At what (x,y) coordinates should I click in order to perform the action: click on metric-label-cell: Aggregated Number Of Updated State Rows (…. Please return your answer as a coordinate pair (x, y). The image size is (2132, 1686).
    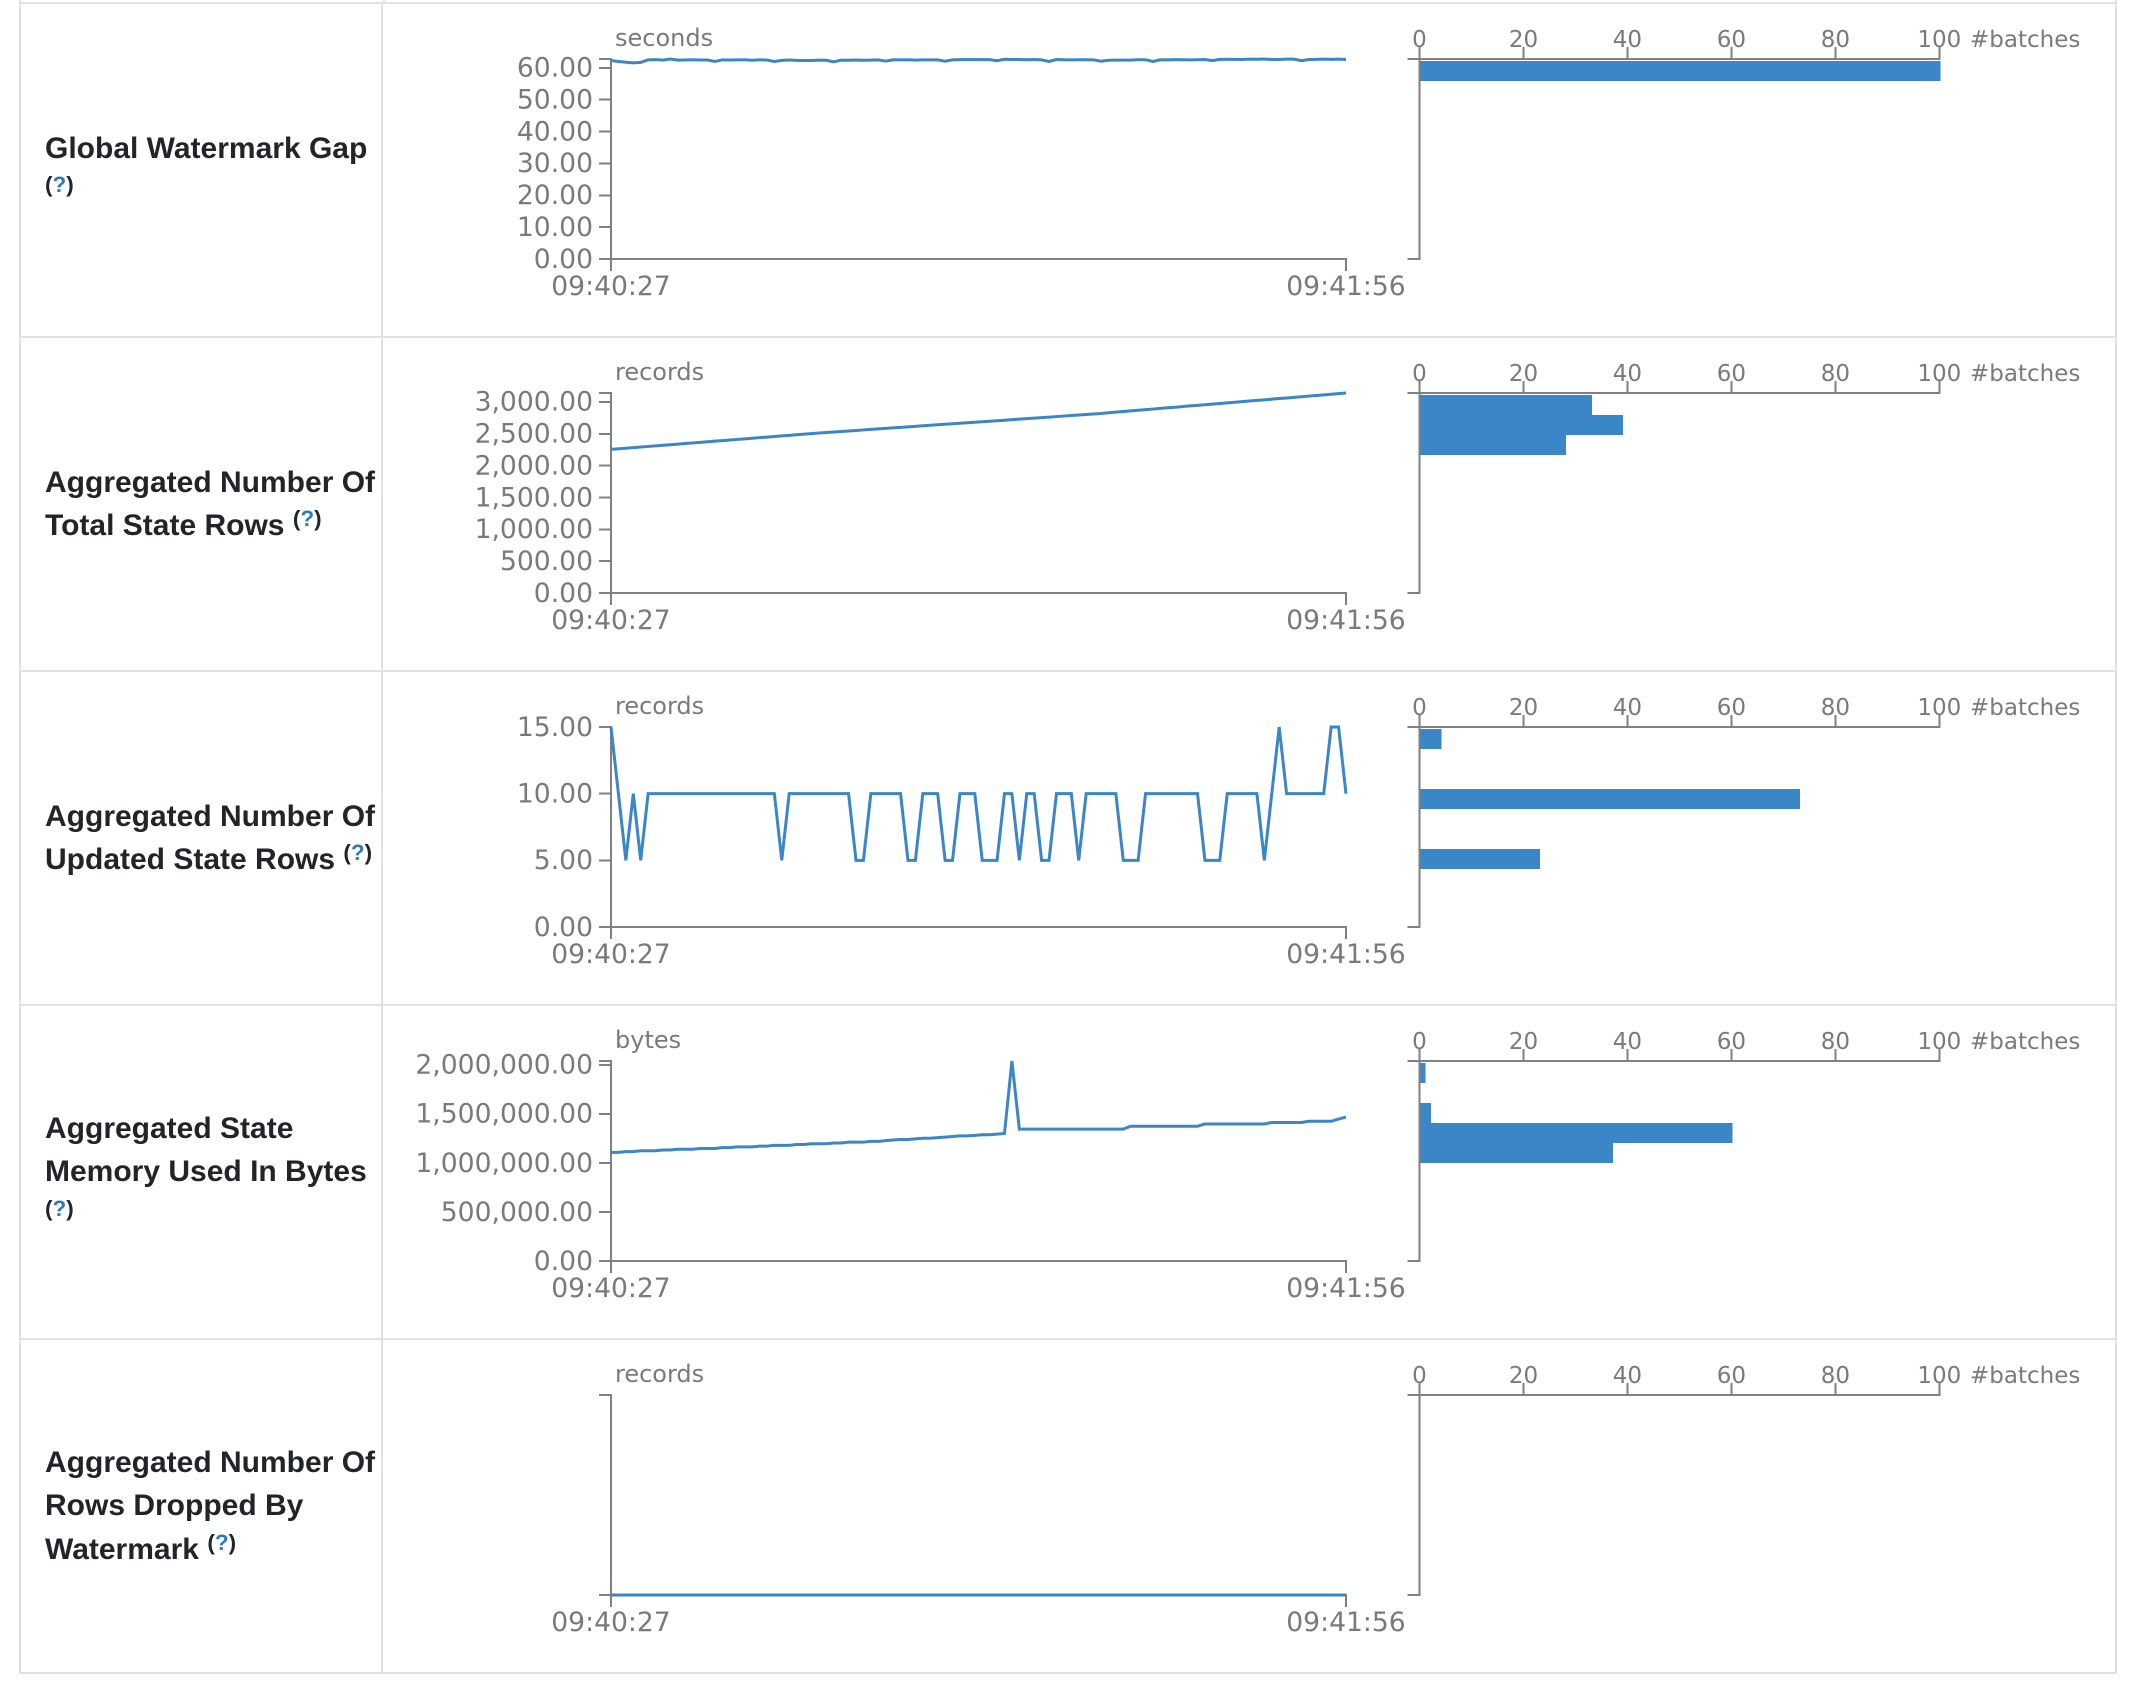
    Looking at the image, I should click on (202, 838).